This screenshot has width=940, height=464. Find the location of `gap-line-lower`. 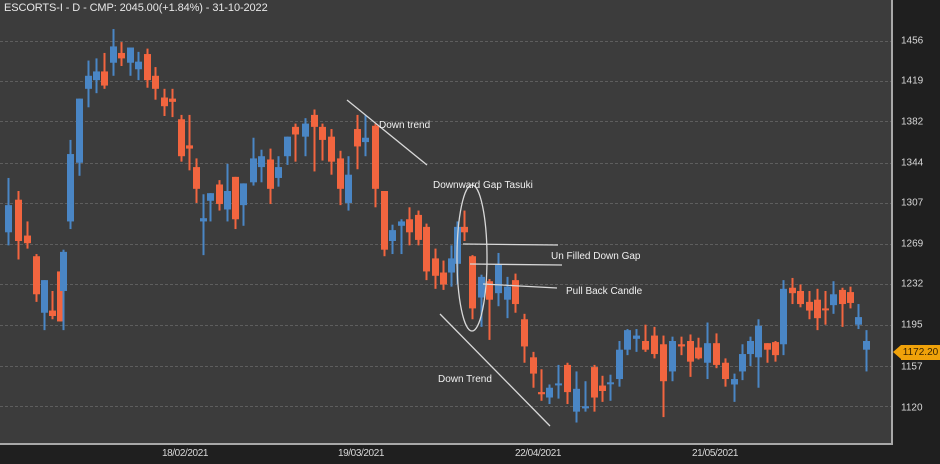

gap-line-lower is located at coordinates (516, 264).